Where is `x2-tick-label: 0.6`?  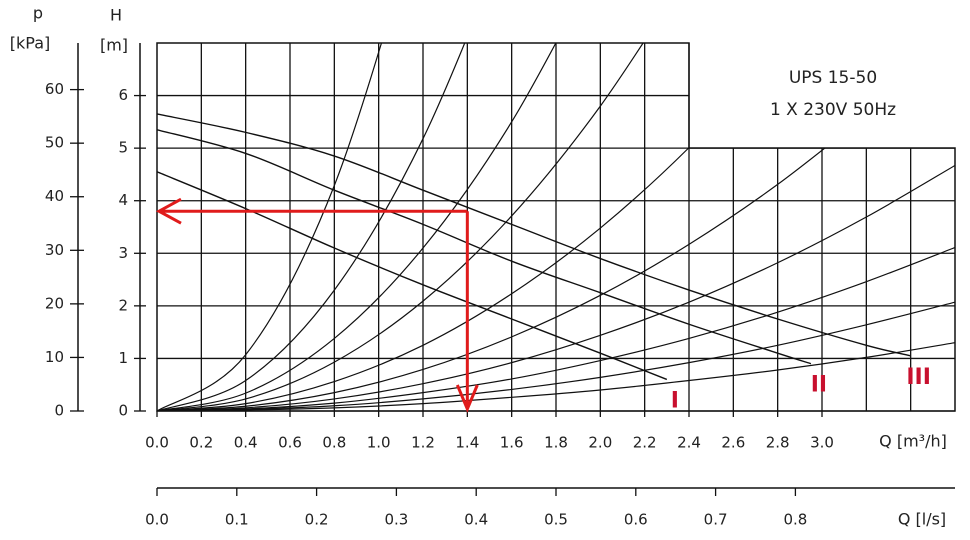 x2-tick-label: 0.6 is located at coordinates (636, 520).